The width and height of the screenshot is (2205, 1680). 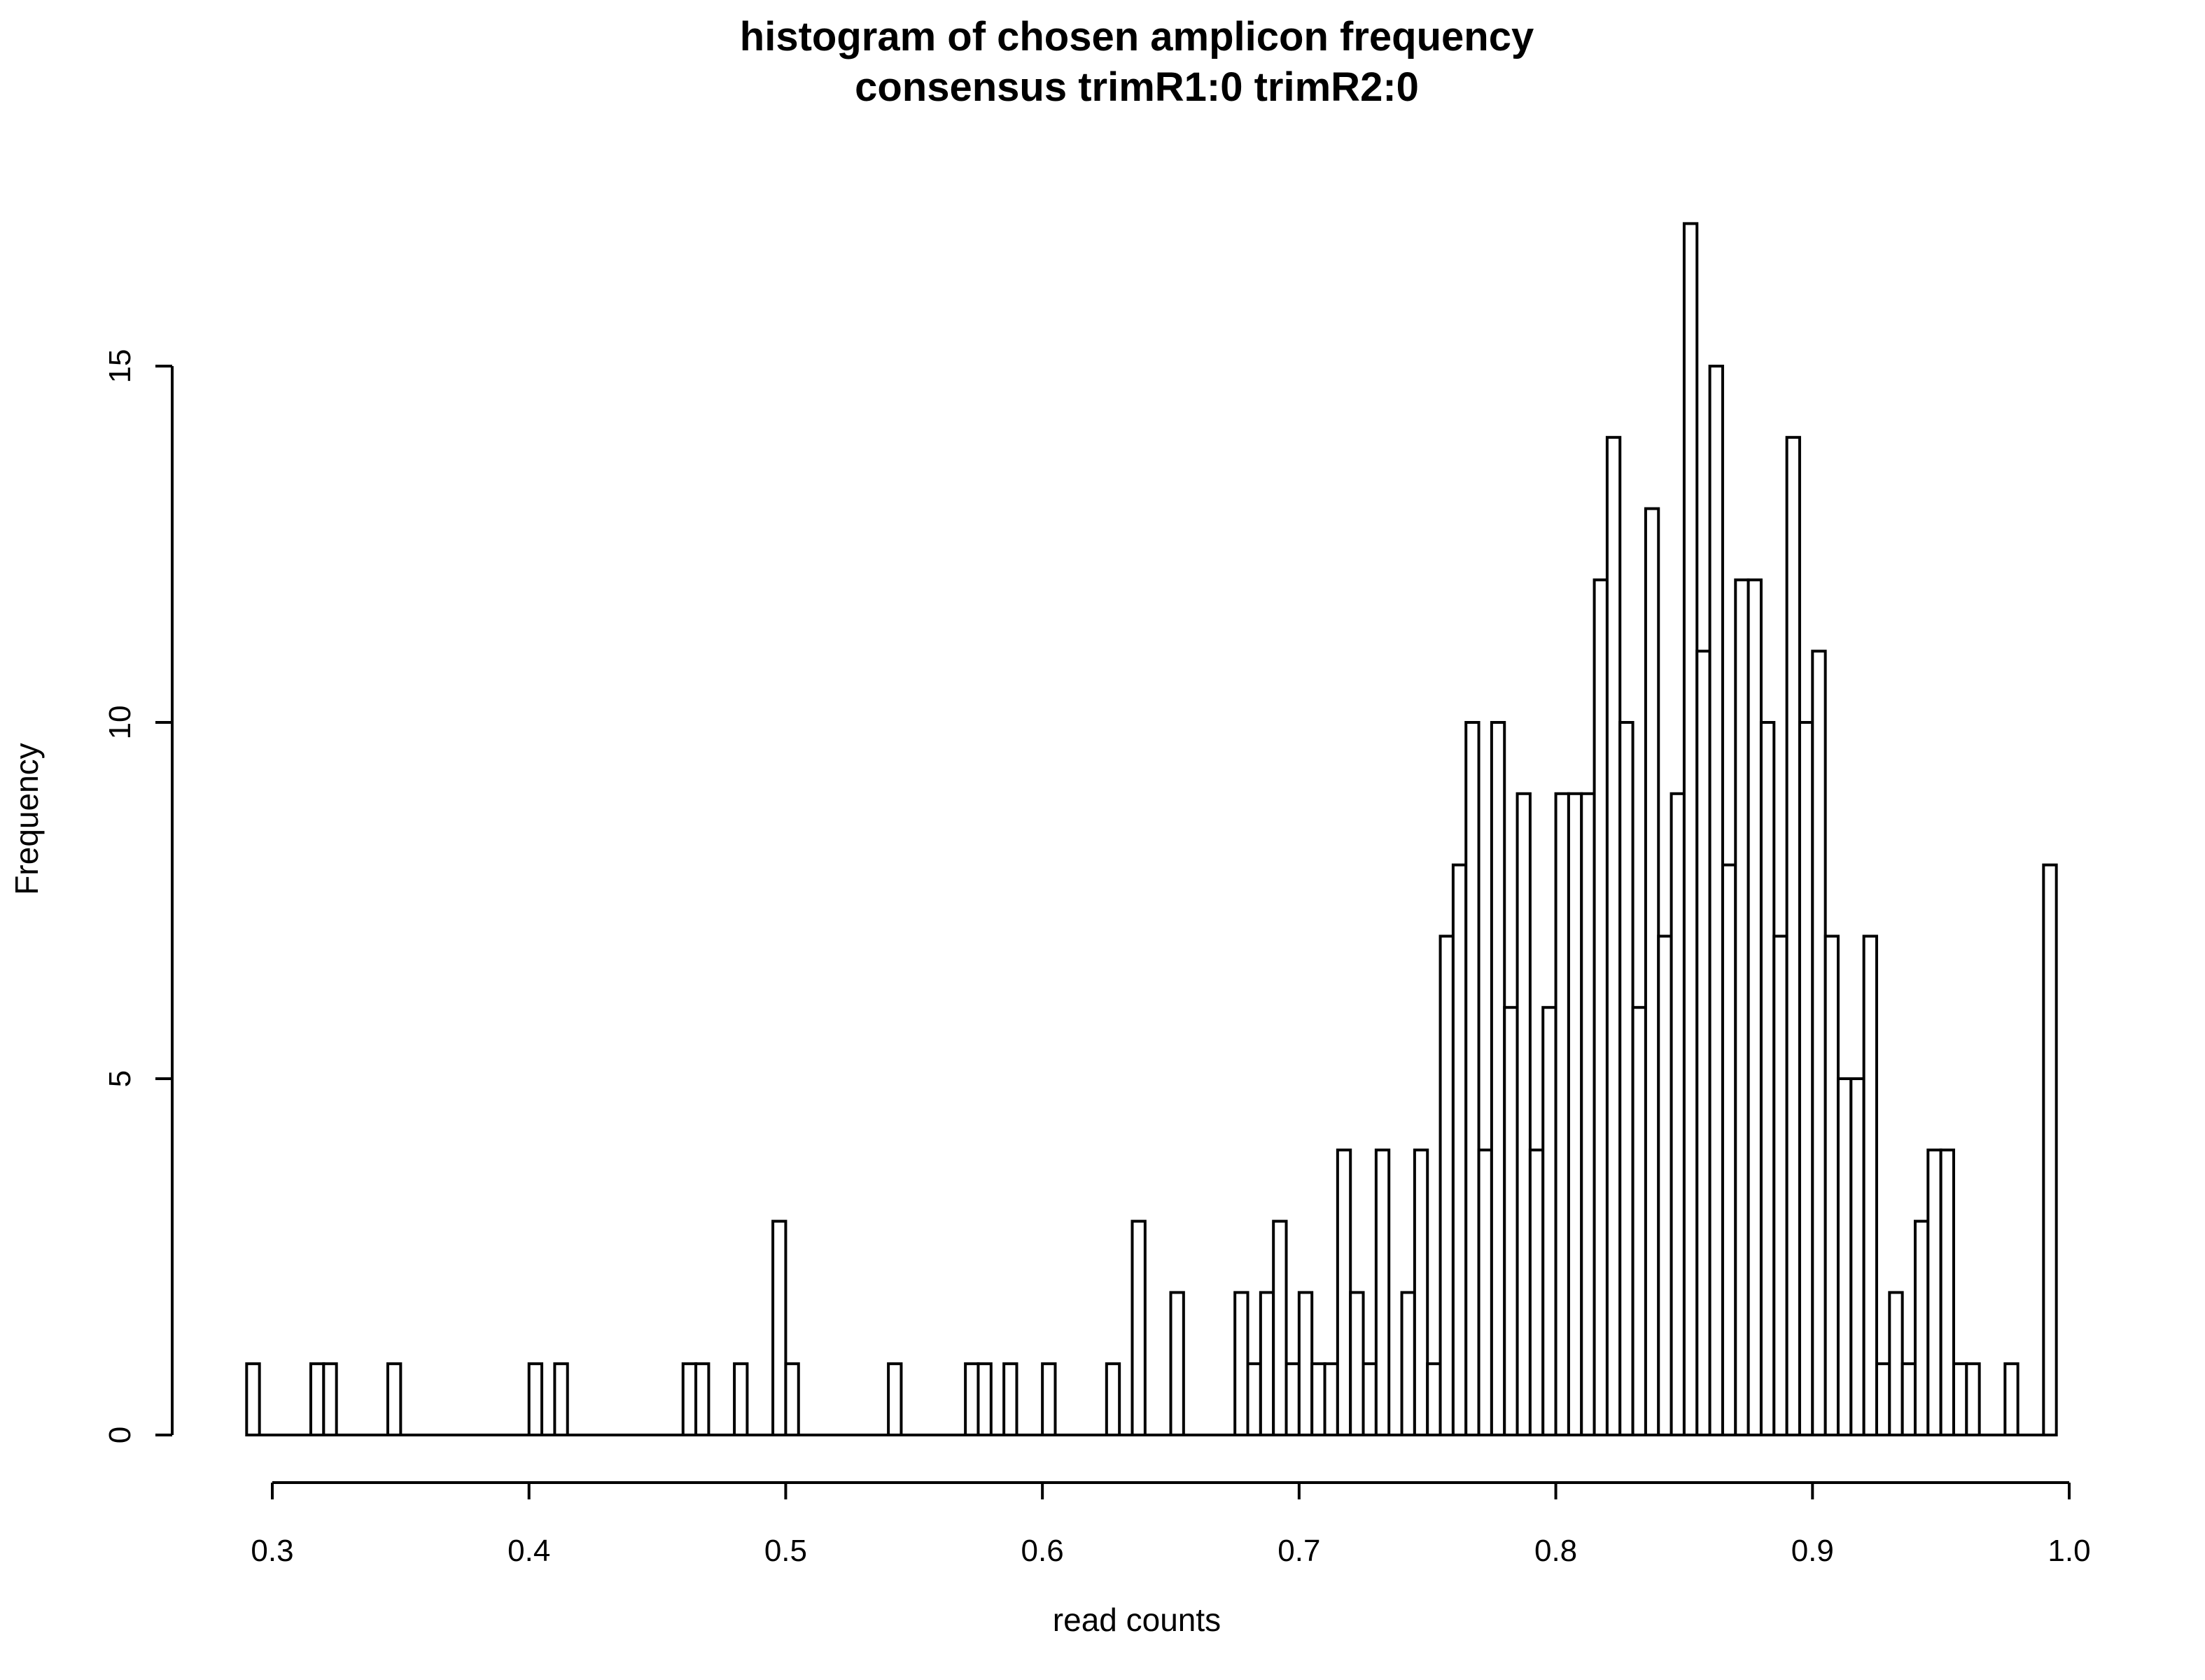 I want to click on y-axis: 0 5 10 15, so click(x=138, y=896).